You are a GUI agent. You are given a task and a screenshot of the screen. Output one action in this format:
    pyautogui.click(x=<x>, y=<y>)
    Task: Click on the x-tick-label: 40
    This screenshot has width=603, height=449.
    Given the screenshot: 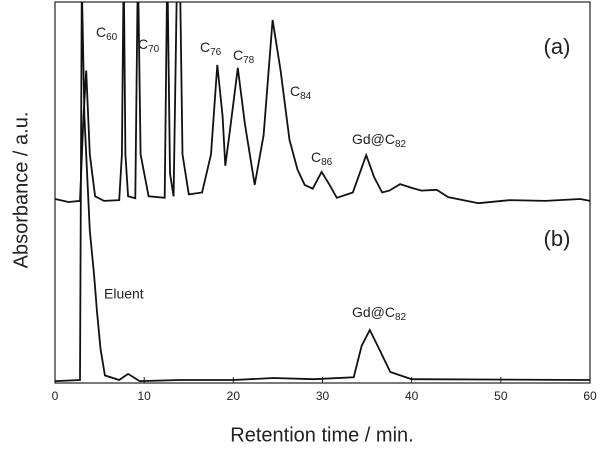 What is the action you would take?
    pyautogui.click(x=412, y=396)
    